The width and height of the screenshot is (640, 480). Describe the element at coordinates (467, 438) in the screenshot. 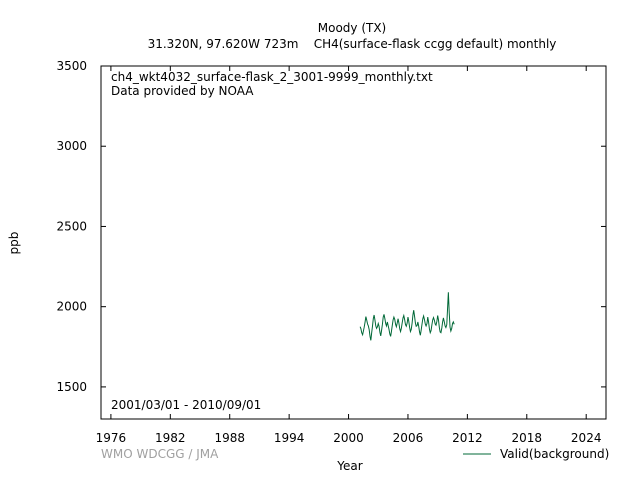

I see `x-tick-label: 2012` at that location.